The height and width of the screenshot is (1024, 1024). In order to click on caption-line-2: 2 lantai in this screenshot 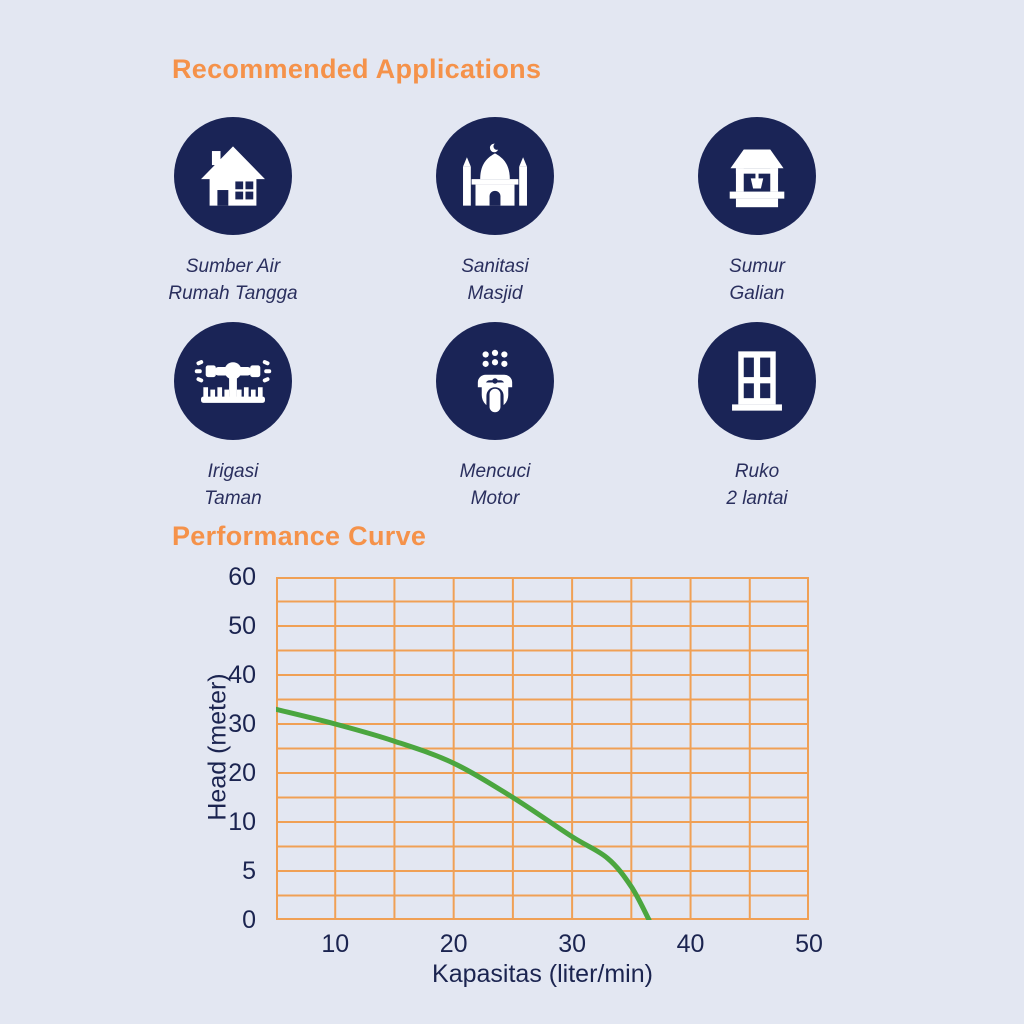, I will do `click(757, 498)`.